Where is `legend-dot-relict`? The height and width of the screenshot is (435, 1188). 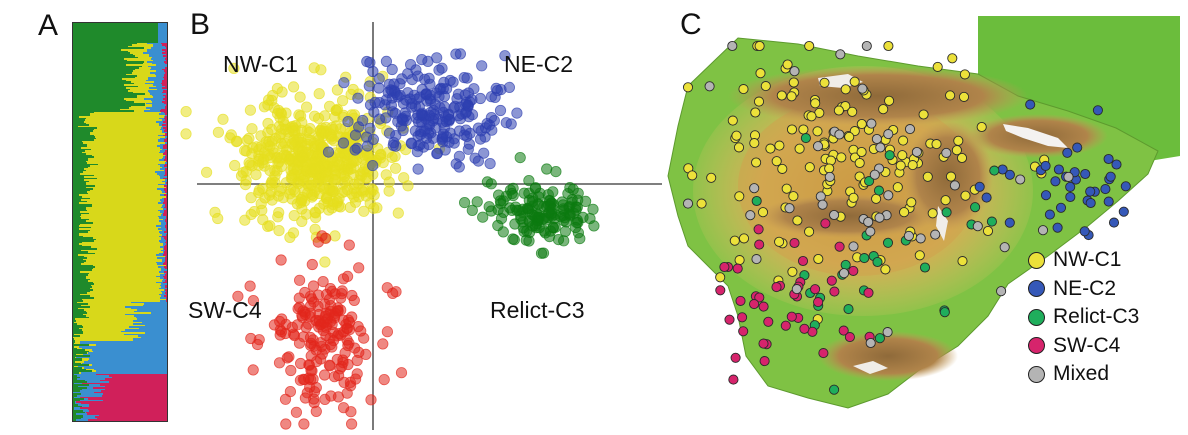
legend-dot-relict is located at coordinates (1036, 317).